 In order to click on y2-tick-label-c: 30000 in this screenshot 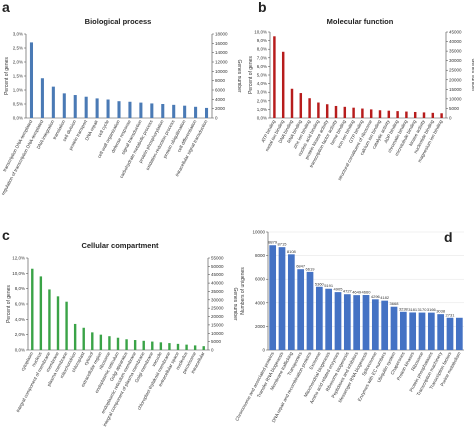, I will do `click(217, 299)`.